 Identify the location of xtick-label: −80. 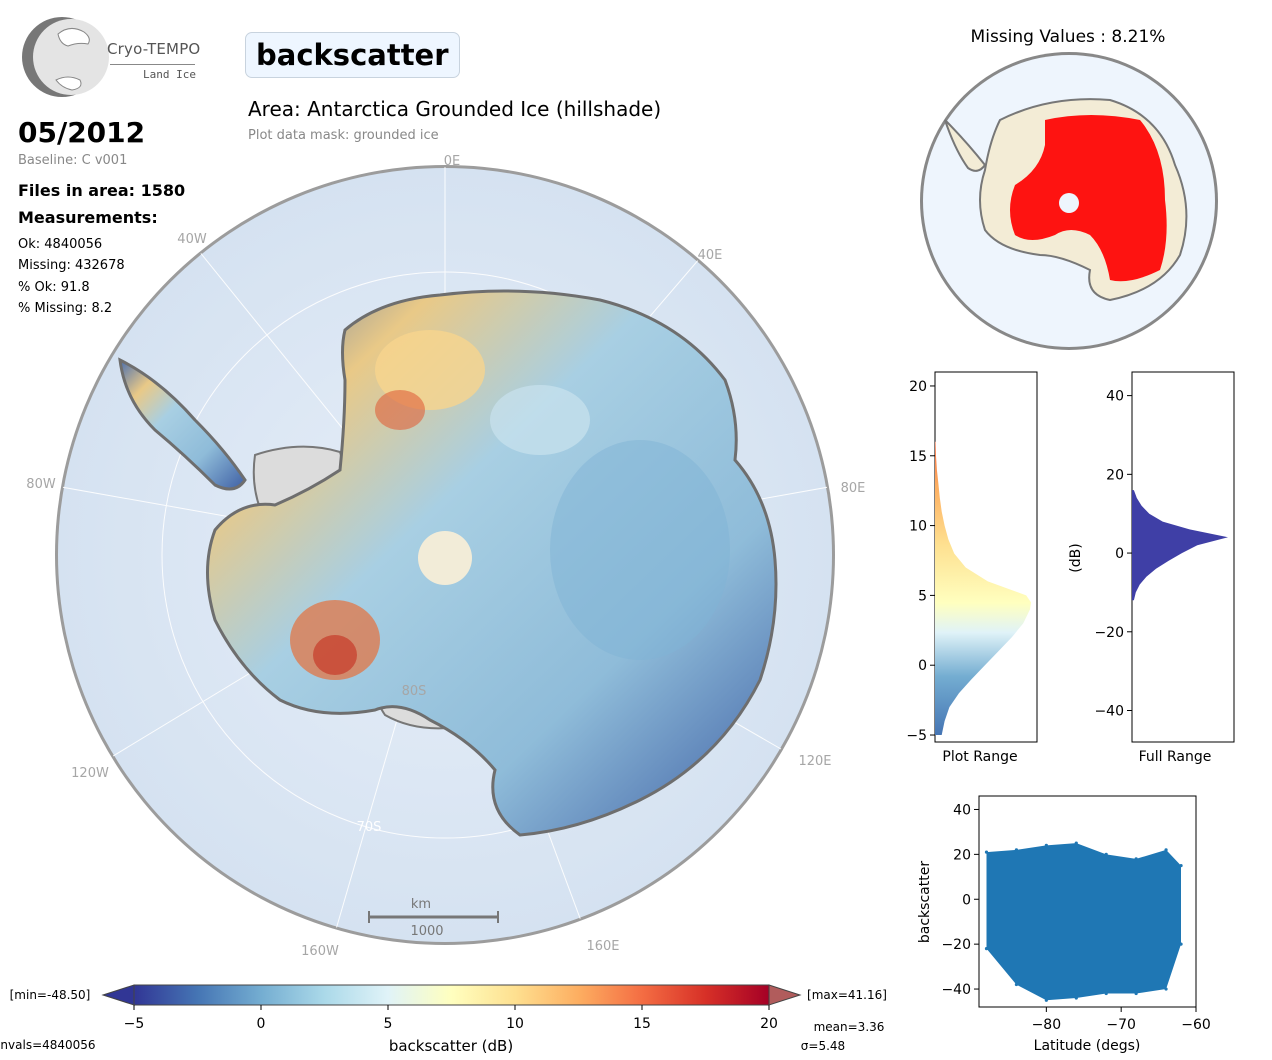
(1047, 1025).